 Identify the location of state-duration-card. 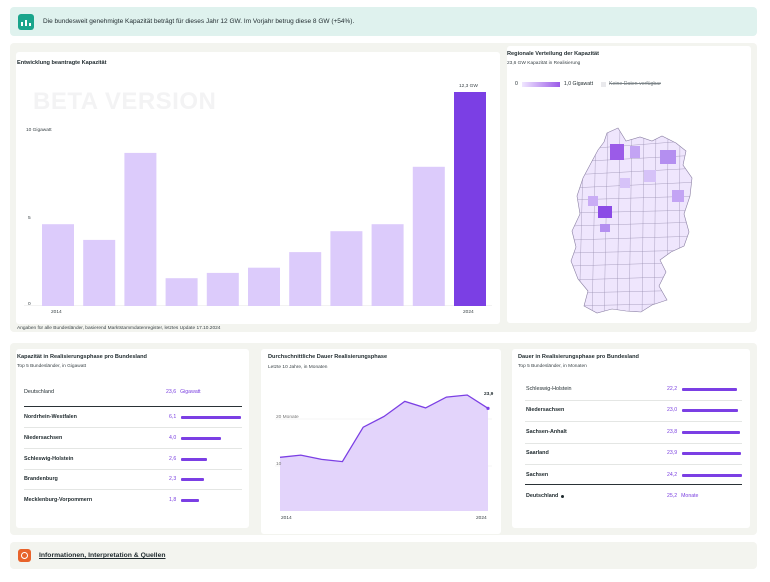
(631, 438).